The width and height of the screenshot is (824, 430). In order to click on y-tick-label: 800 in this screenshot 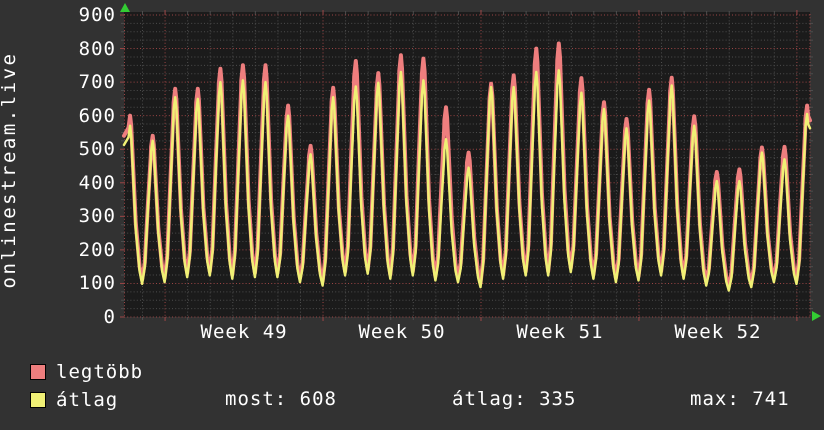, I will do `click(97, 48)`.